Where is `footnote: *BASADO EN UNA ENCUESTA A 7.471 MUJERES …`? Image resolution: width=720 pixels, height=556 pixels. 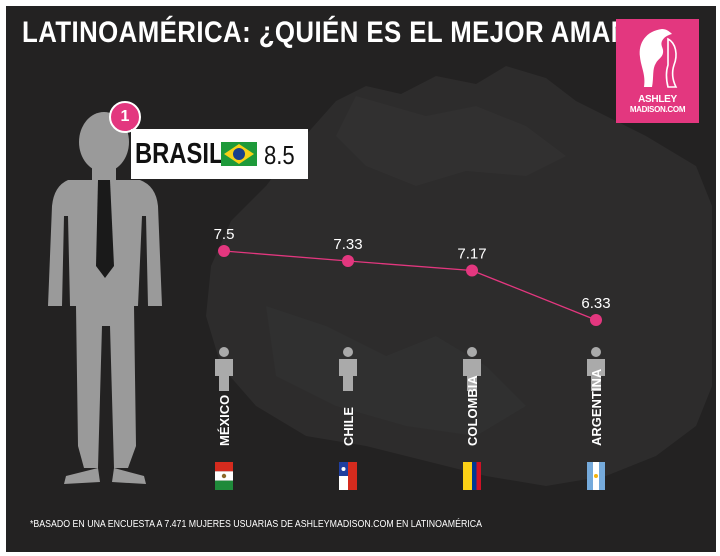
footnote: *BASADO EN UNA ENCUESTA A 7.471 MUJERES … is located at coordinates (256, 524).